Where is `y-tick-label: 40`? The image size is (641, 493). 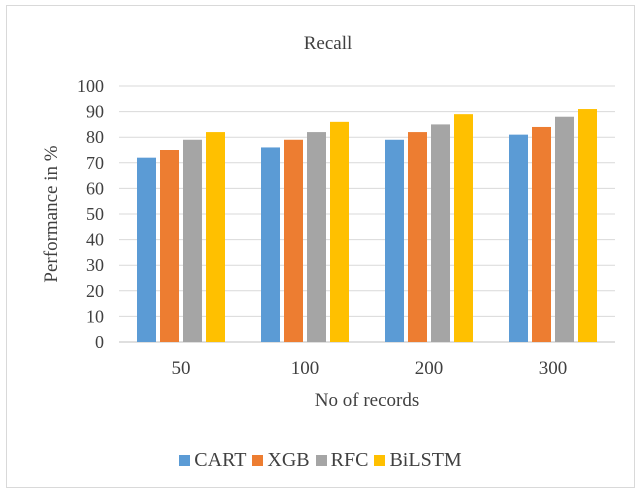
y-tick-label: 40 is located at coordinates (95, 240).